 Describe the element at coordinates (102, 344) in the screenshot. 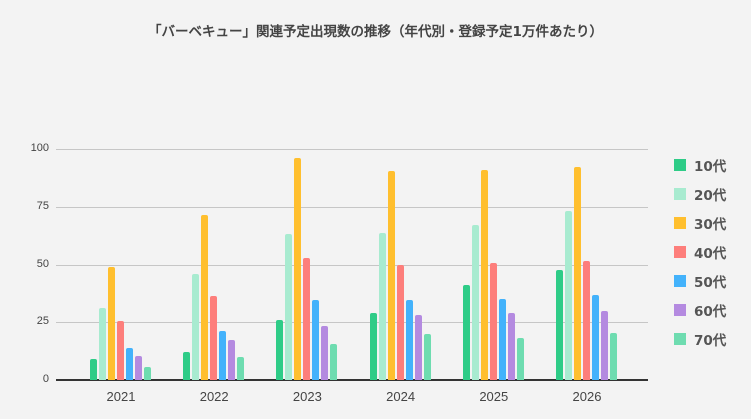

I see `bar-2021-20代` at that location.